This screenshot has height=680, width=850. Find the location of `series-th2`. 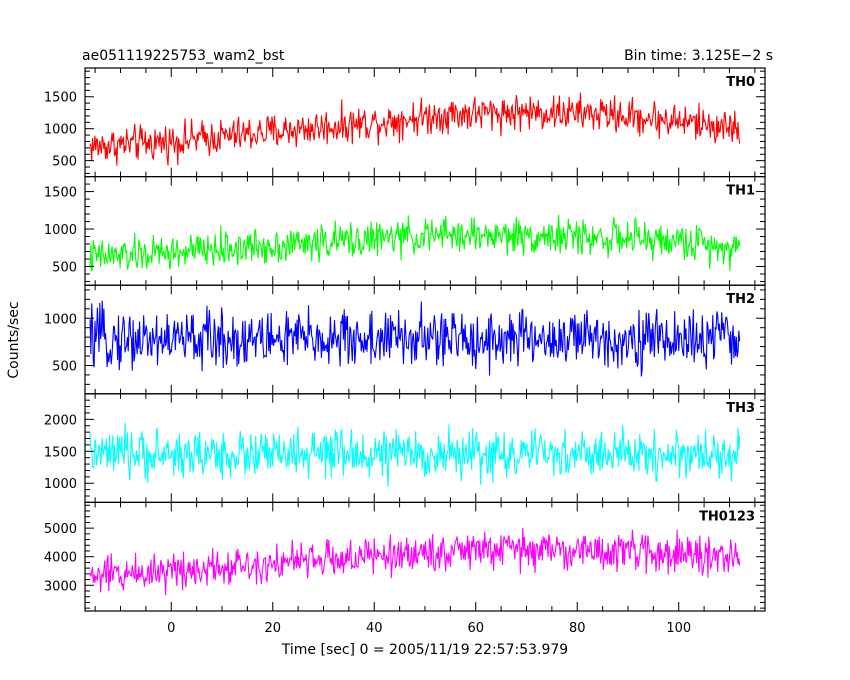

series-th2 is located at coordinates (415, 338).